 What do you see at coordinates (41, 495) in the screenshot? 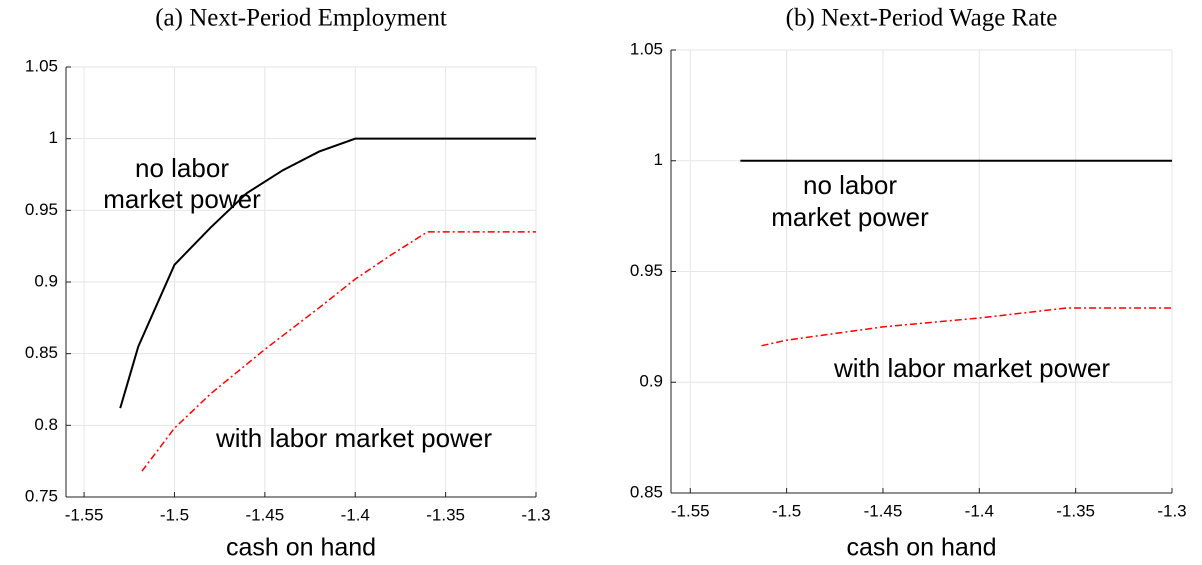
I see `y-tick-label: 0.75` at bounding box center [41, 495].